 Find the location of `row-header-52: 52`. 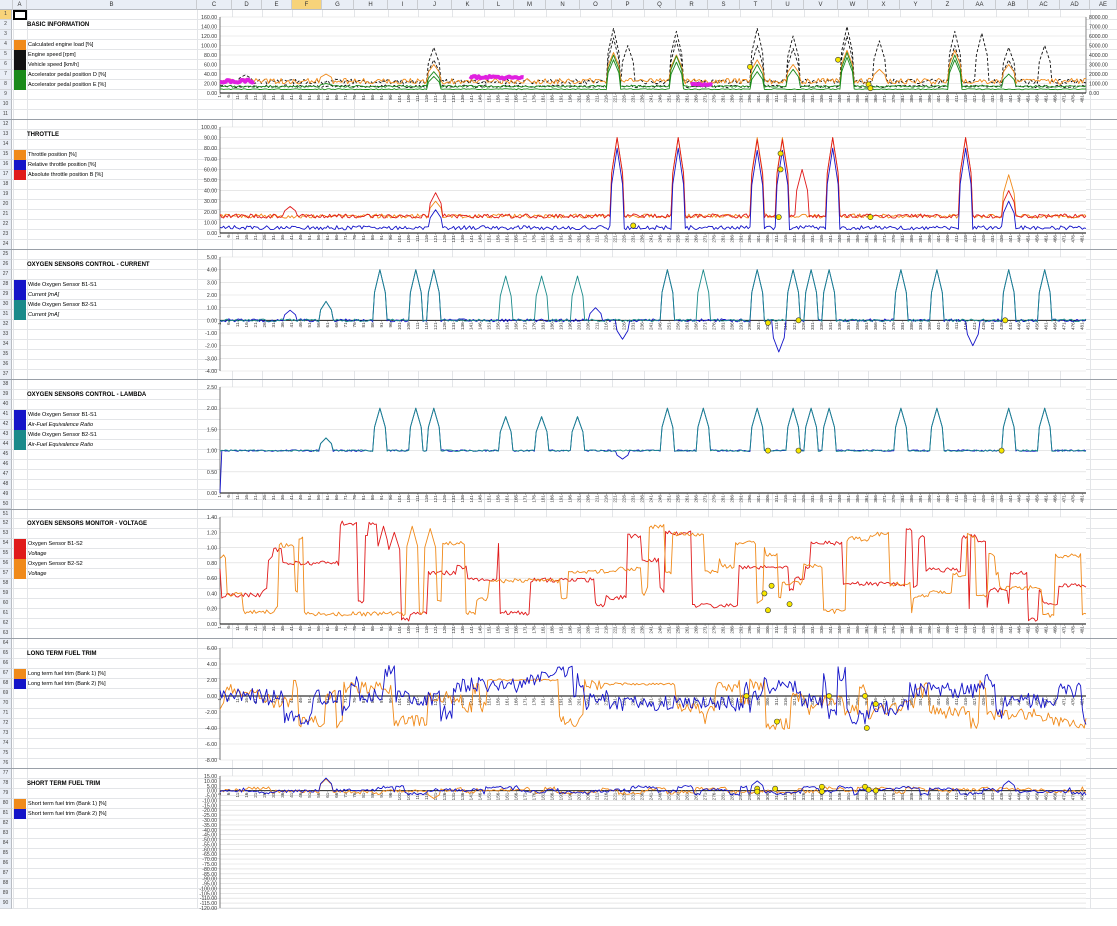

row-header-52: 52 is located at coordinates (6, 524).